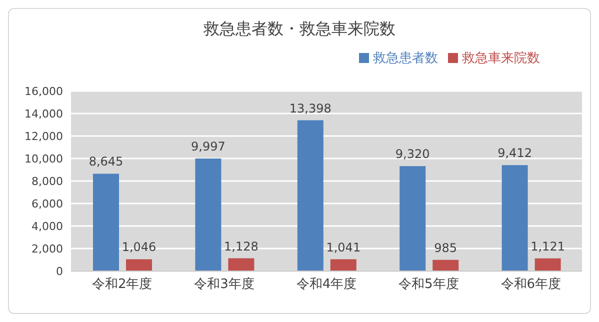 The width and height of the screenshot is (599, 322). Describe the element at coordinates (43, 136) in the screenshot. I see `y-tick-label: 12,000` at that location.